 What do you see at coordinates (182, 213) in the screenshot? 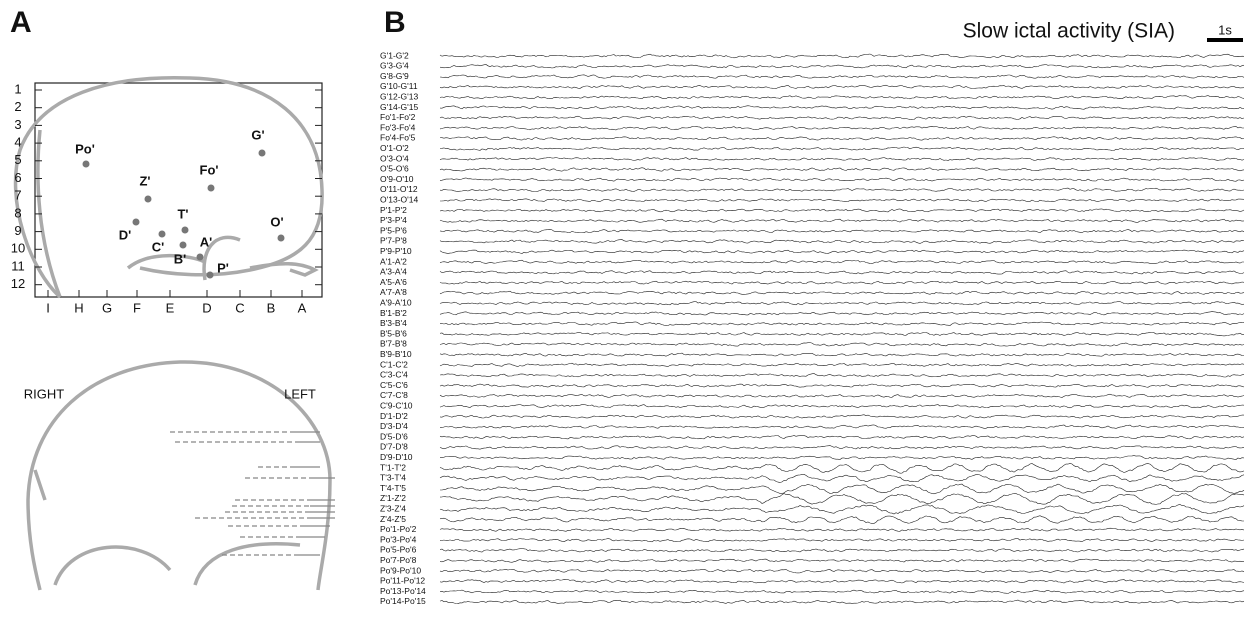
I see `electrode-label: T'` at bounding box center [182, 213].